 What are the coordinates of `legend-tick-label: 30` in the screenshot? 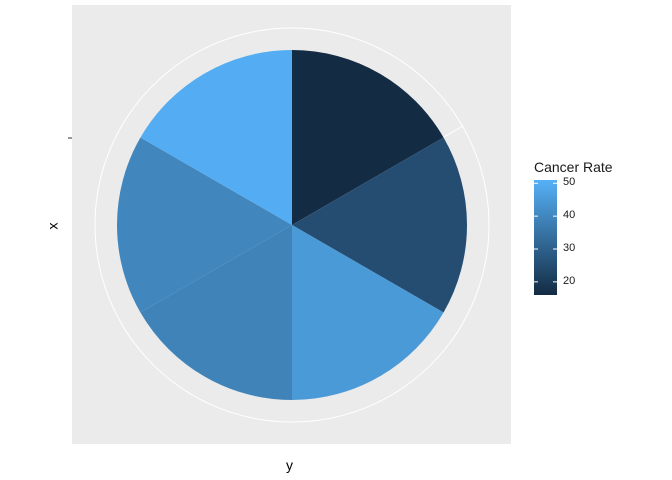 It's located at (569, 248).